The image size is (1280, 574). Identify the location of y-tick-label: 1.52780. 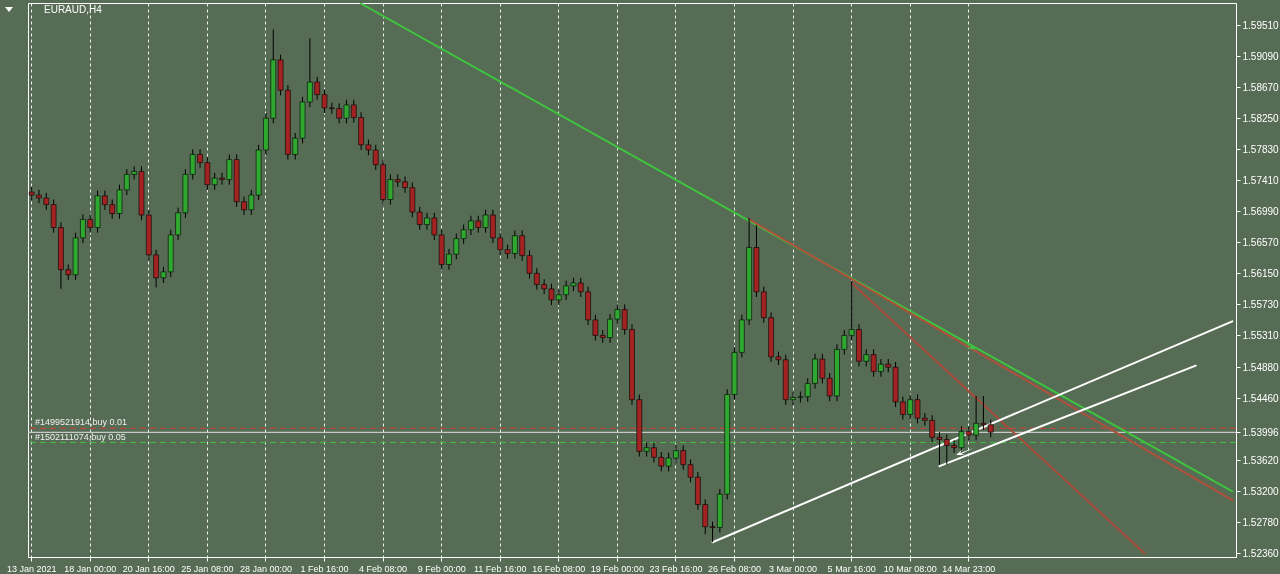
(1261, 522).